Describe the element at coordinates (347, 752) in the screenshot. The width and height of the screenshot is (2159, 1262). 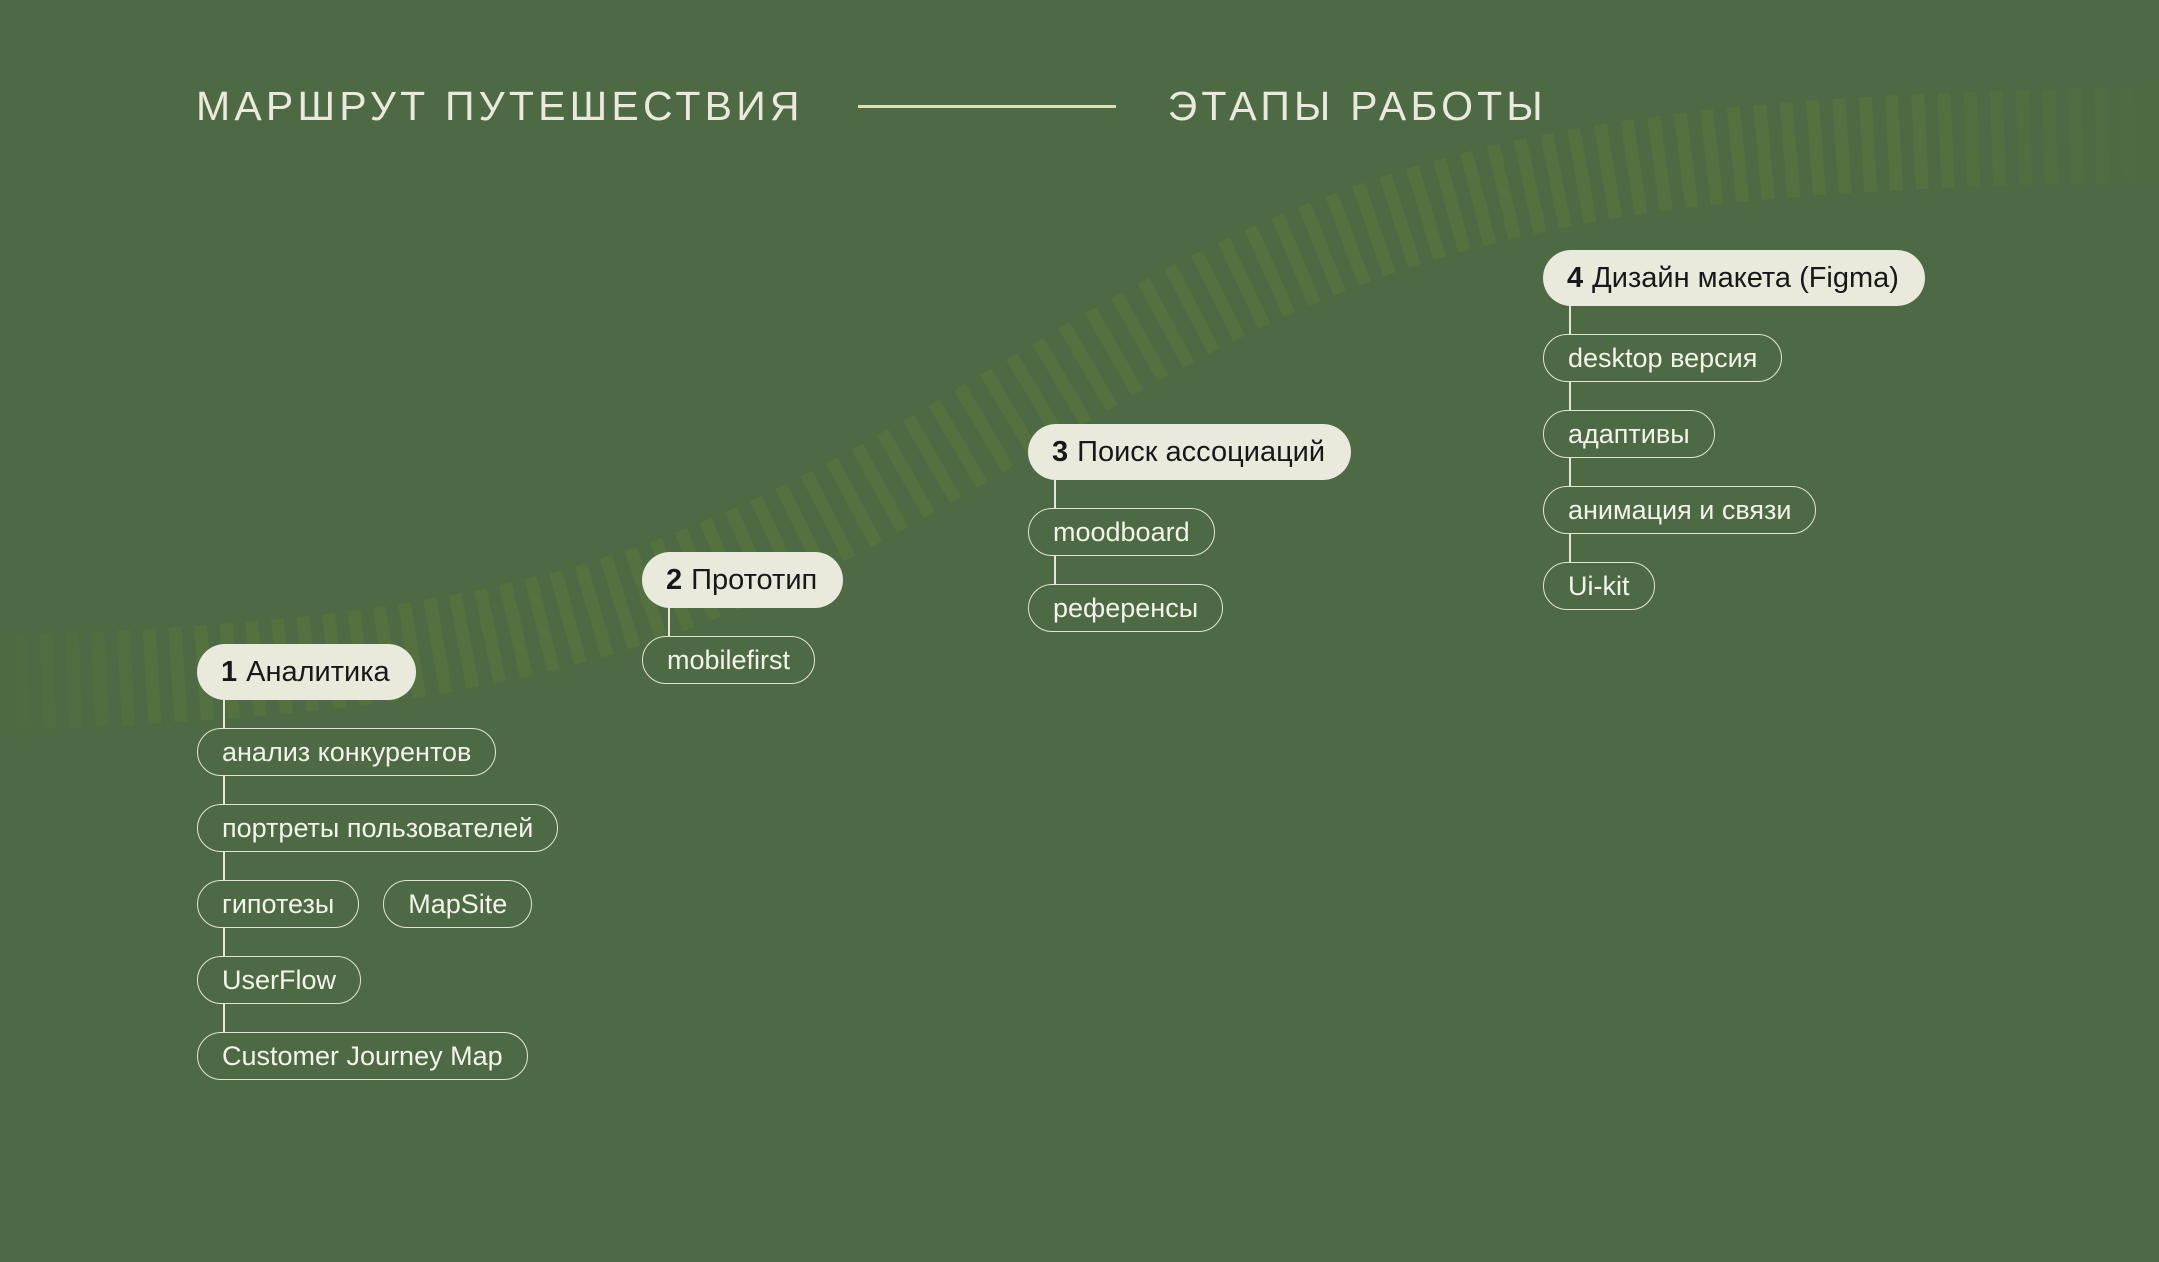
I see `node-item: анализ конкурентов` at that location.